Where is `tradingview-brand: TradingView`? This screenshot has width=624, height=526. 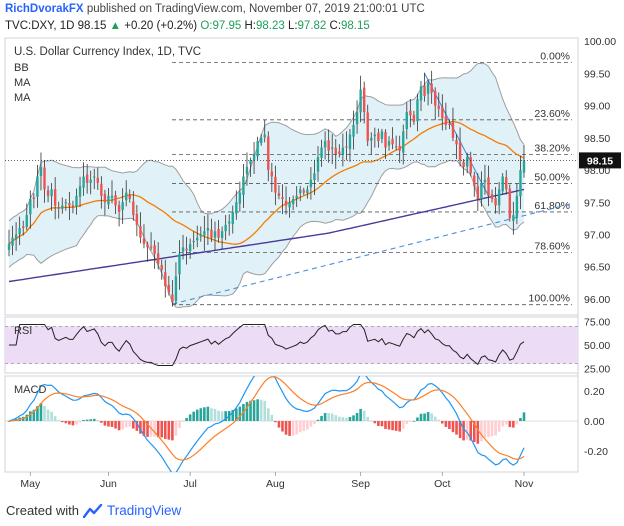 tradingview-brand: TradingView is located at coordinates (144, 510).